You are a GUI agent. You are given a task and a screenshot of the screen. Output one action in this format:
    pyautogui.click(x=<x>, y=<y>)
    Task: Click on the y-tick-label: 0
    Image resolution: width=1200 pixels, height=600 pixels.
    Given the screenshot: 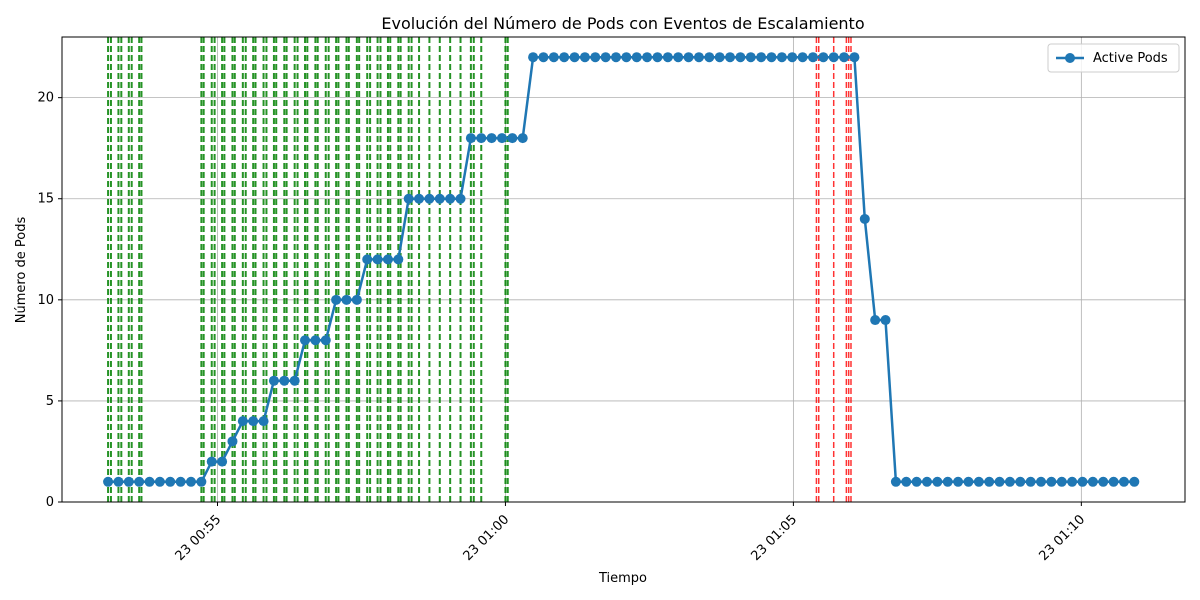 What is the action you would take?
    pyautogui.click(x=50, y=502)
    